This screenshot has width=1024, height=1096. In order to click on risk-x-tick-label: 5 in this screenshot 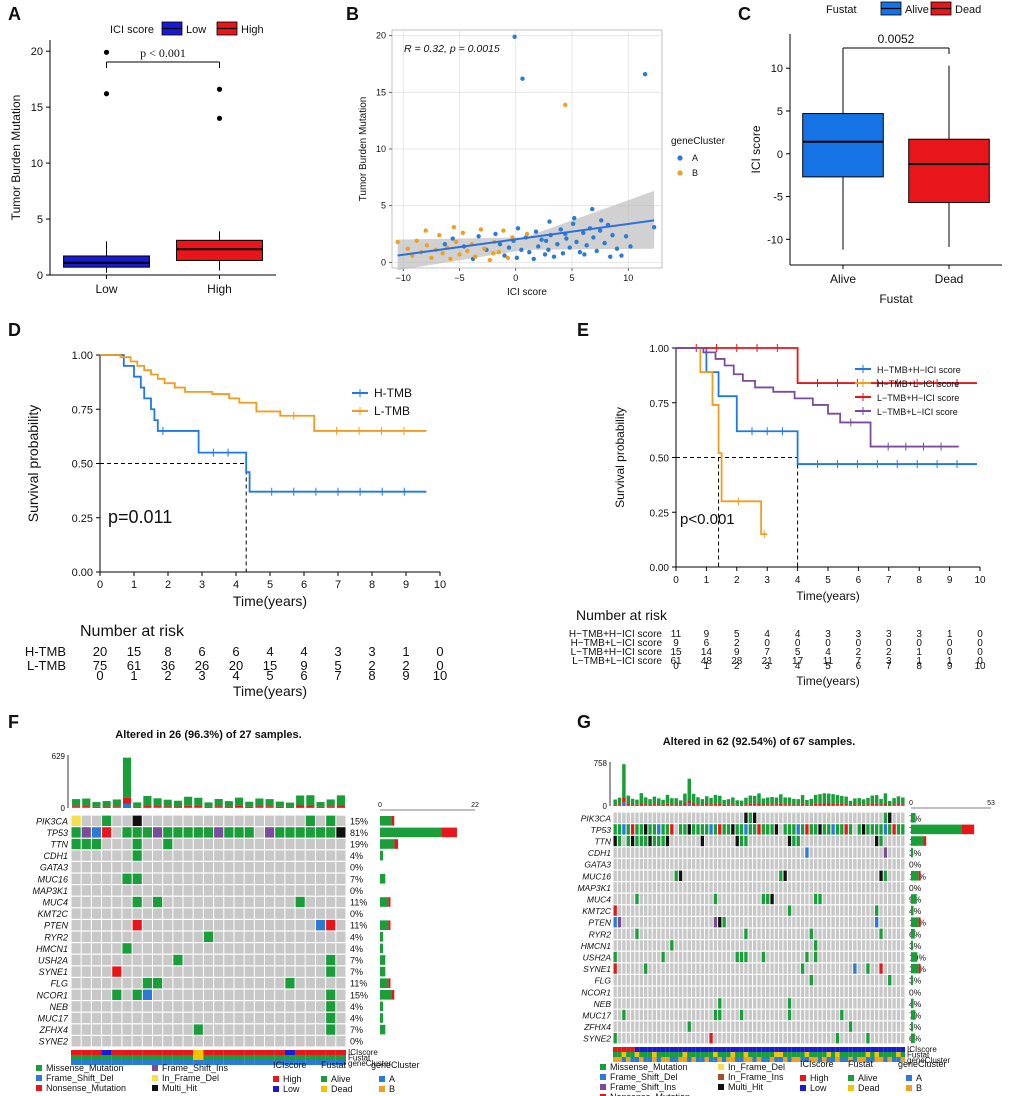, I will do `click(269, 675)`.